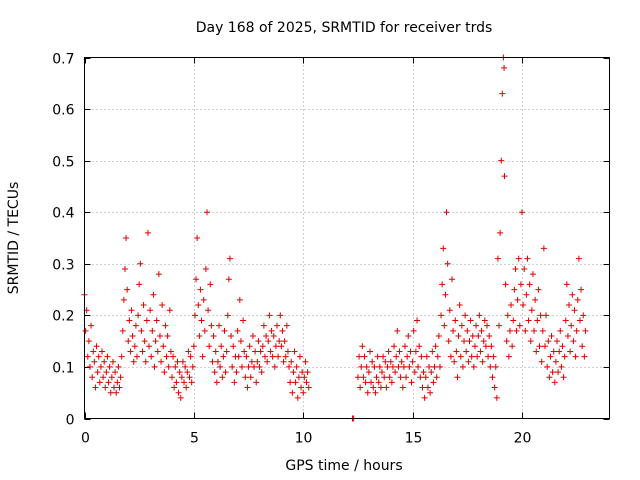 This screenshot has height=480, width=640. Describe the element at coordinates (343, 466) in the screenshot. I see `x-axis-title: GPS time / hours` at that location.